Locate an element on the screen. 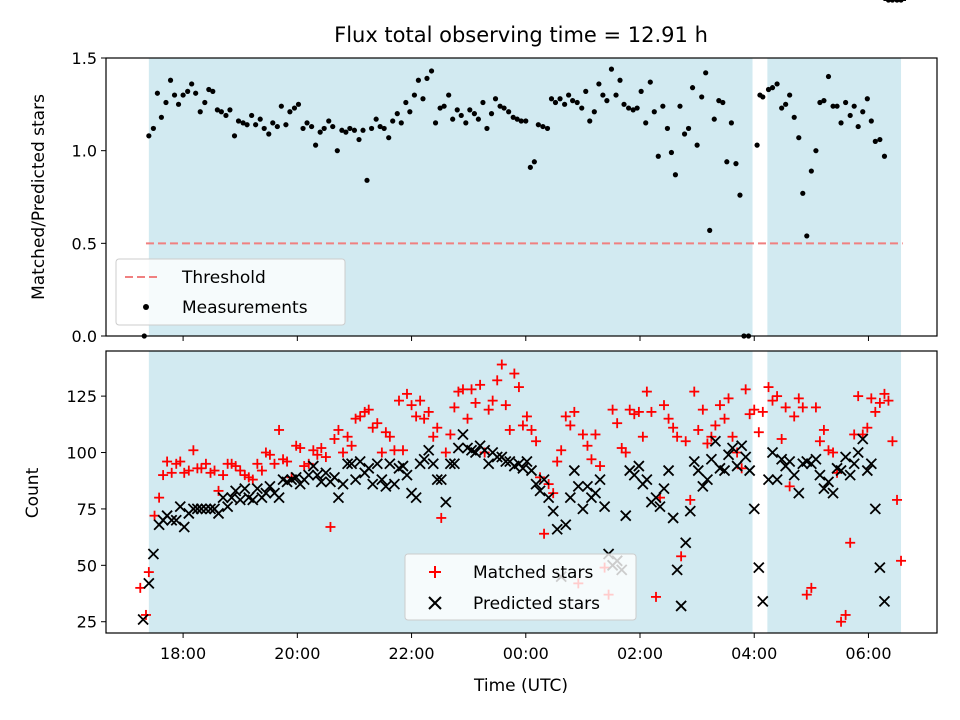  legend-measurements-label: Measurements is located at coordinates (245, 308).